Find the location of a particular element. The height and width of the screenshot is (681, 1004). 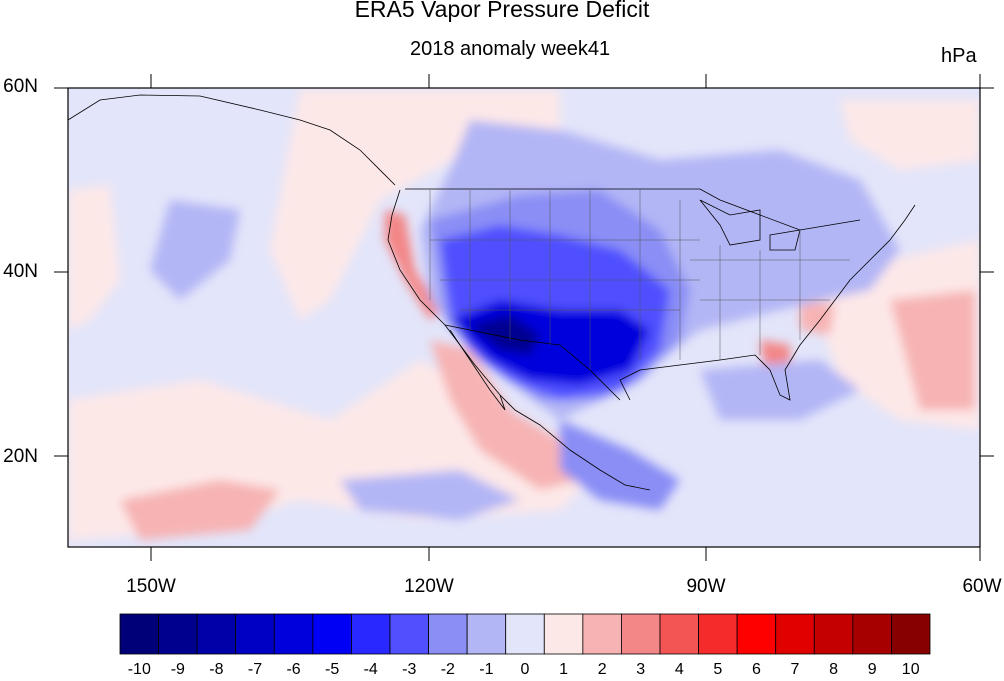

border-us-mexico is located at coordinates (532, 362).